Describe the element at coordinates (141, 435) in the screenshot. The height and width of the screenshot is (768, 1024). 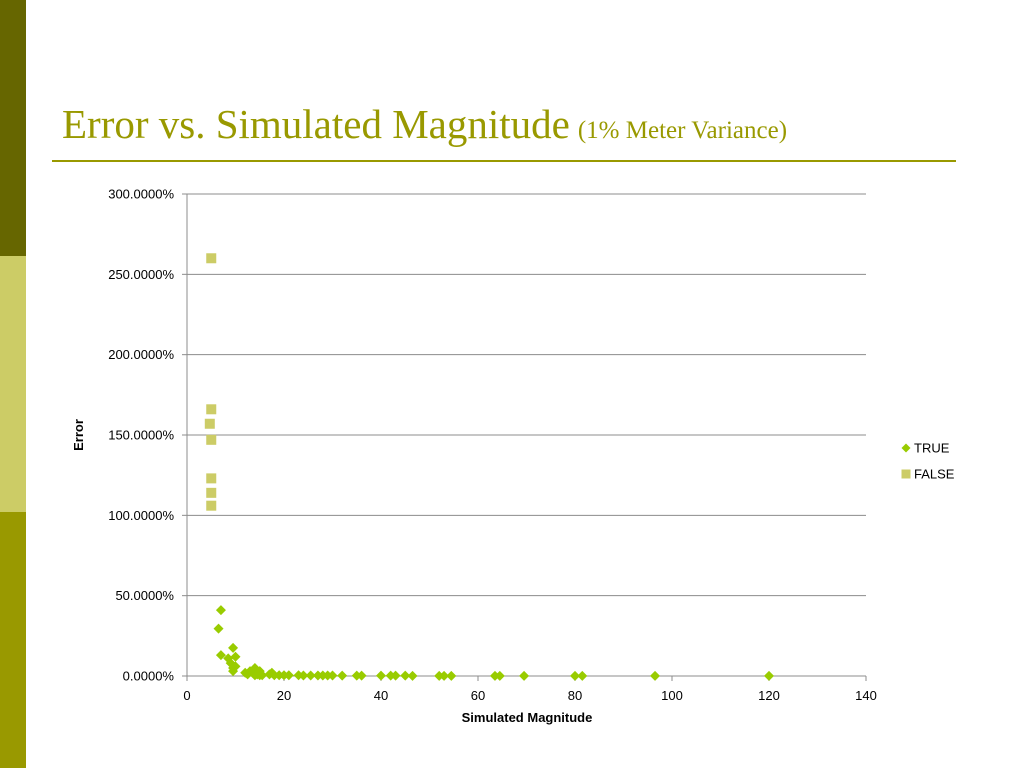
I see `y-tick-label: 150.0000%` at that location.